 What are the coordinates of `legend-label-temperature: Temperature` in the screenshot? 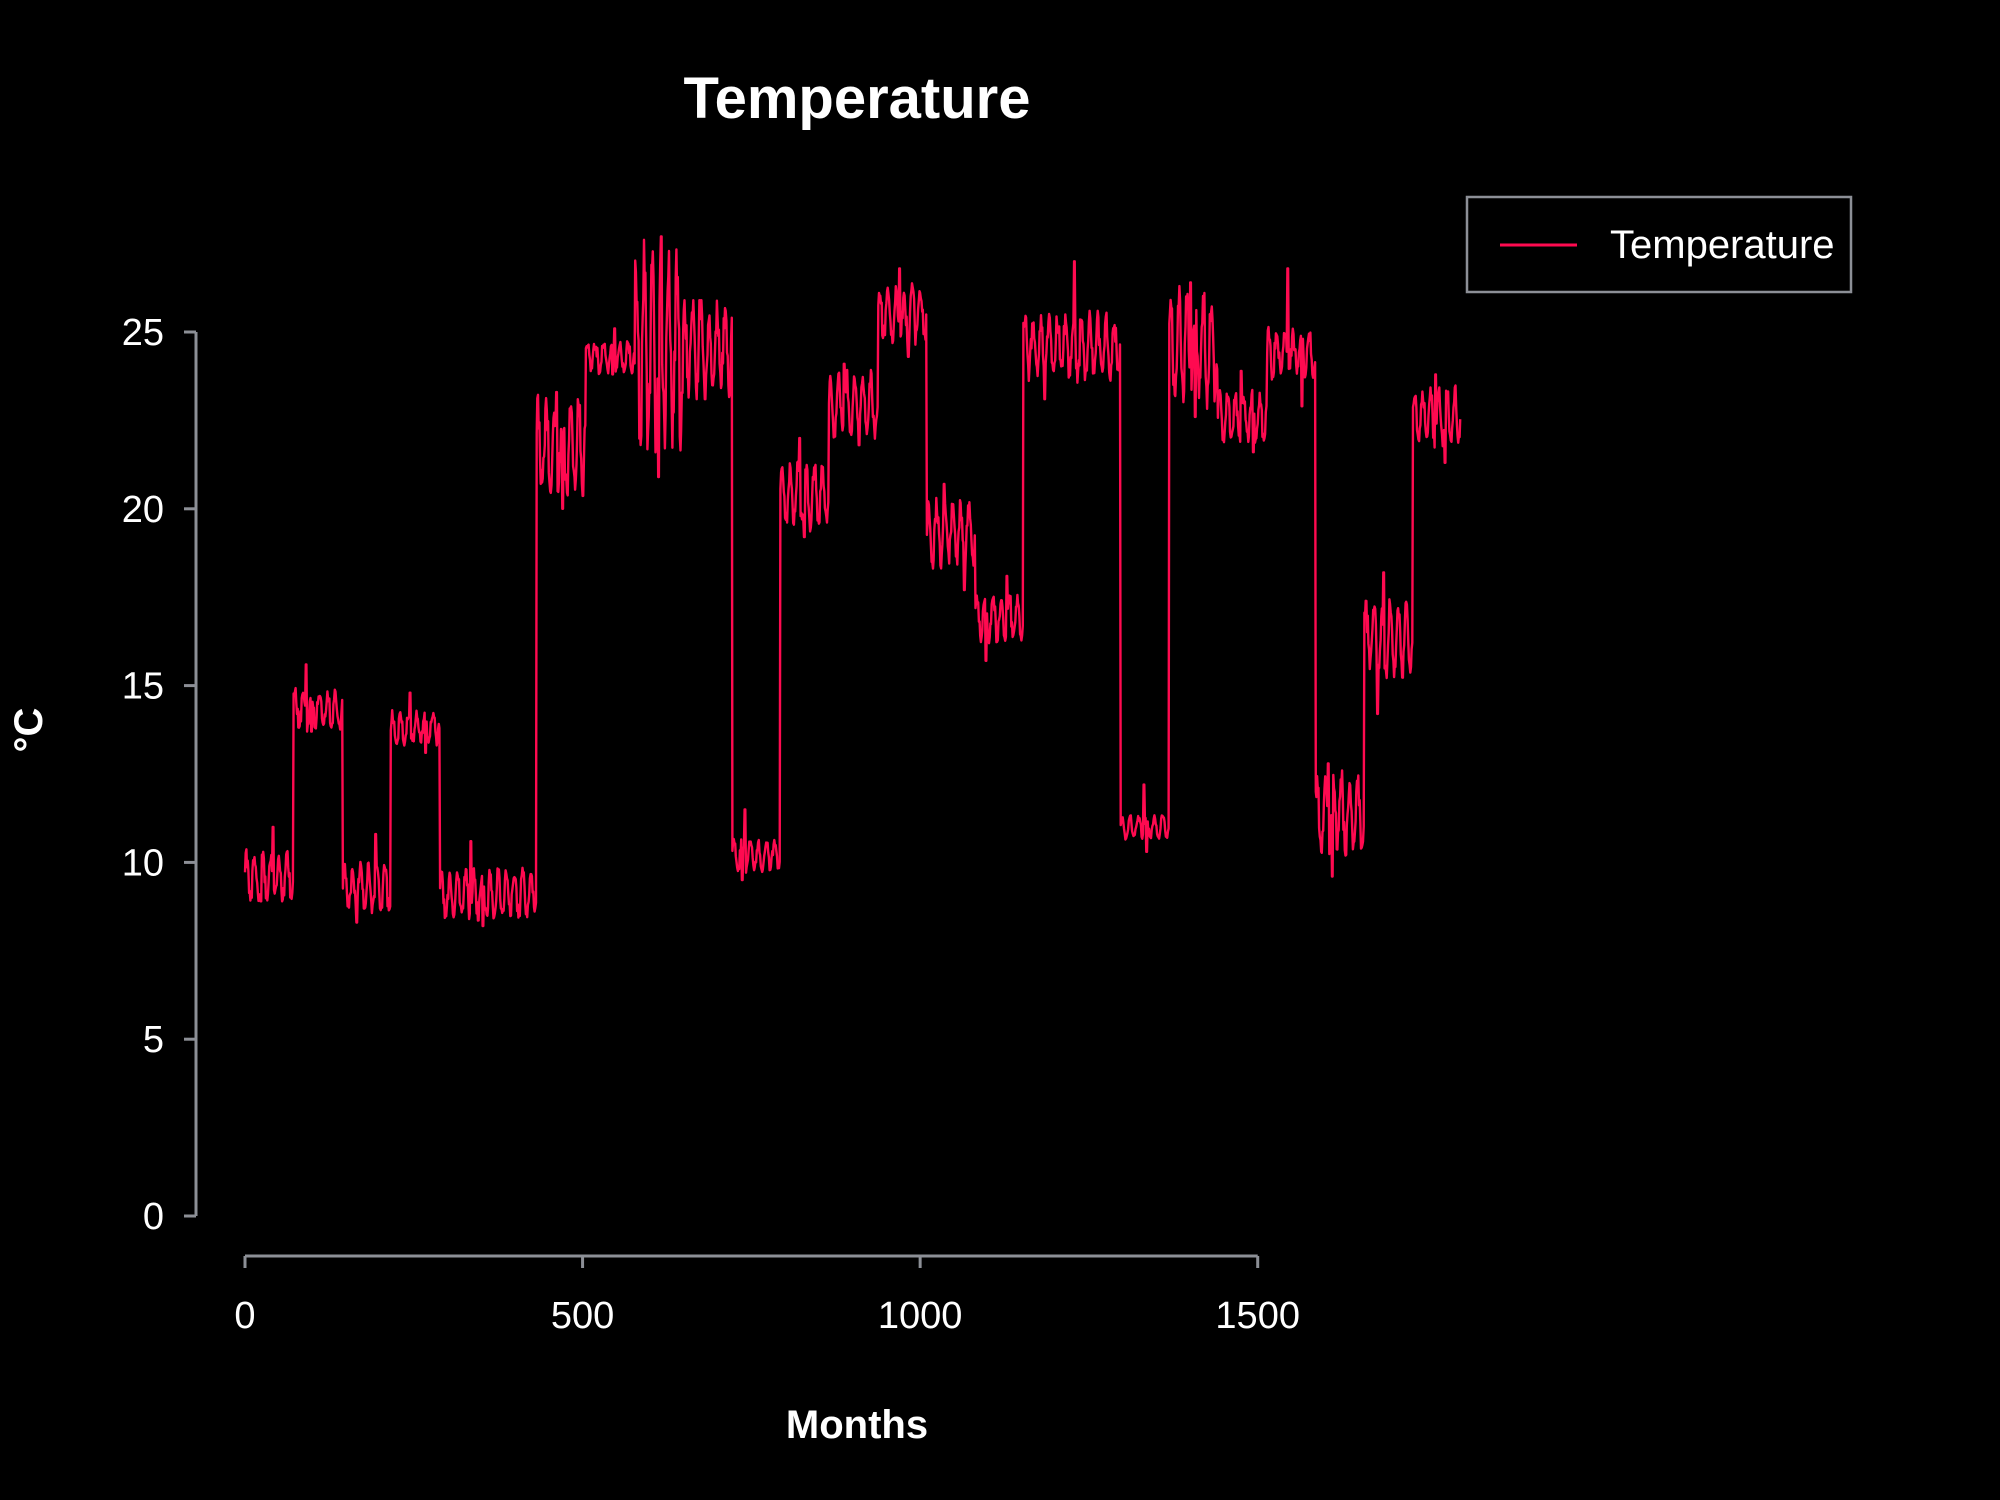 It's located at (1722, 245).